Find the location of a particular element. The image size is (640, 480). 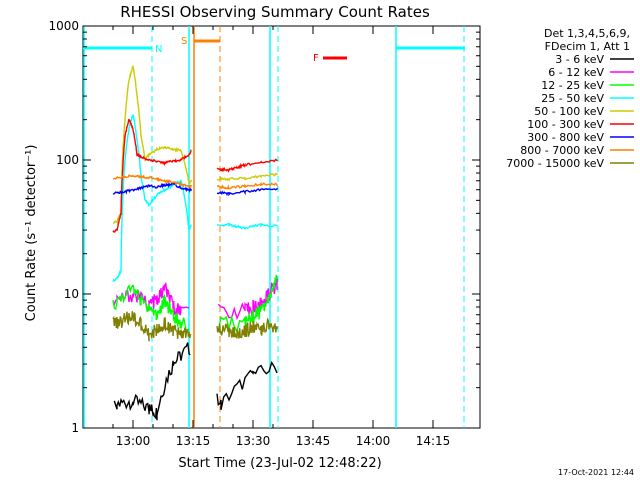

legend-entry: 800 - 7000 keV is located at coordinates (562, 150).